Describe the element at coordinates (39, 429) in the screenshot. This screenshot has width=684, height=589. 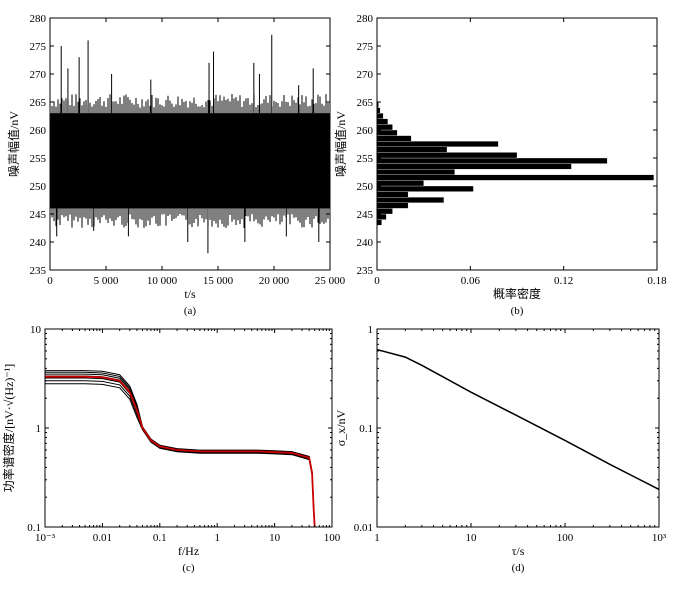
I see `c-y-tick-label: 1` at that location.